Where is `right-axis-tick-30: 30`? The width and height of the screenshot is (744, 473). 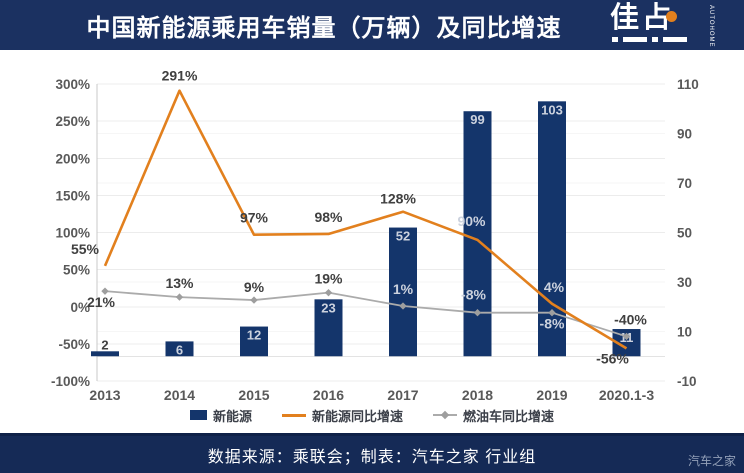 right-axis-tick-30: 30 is located at coordinates (684, 282).